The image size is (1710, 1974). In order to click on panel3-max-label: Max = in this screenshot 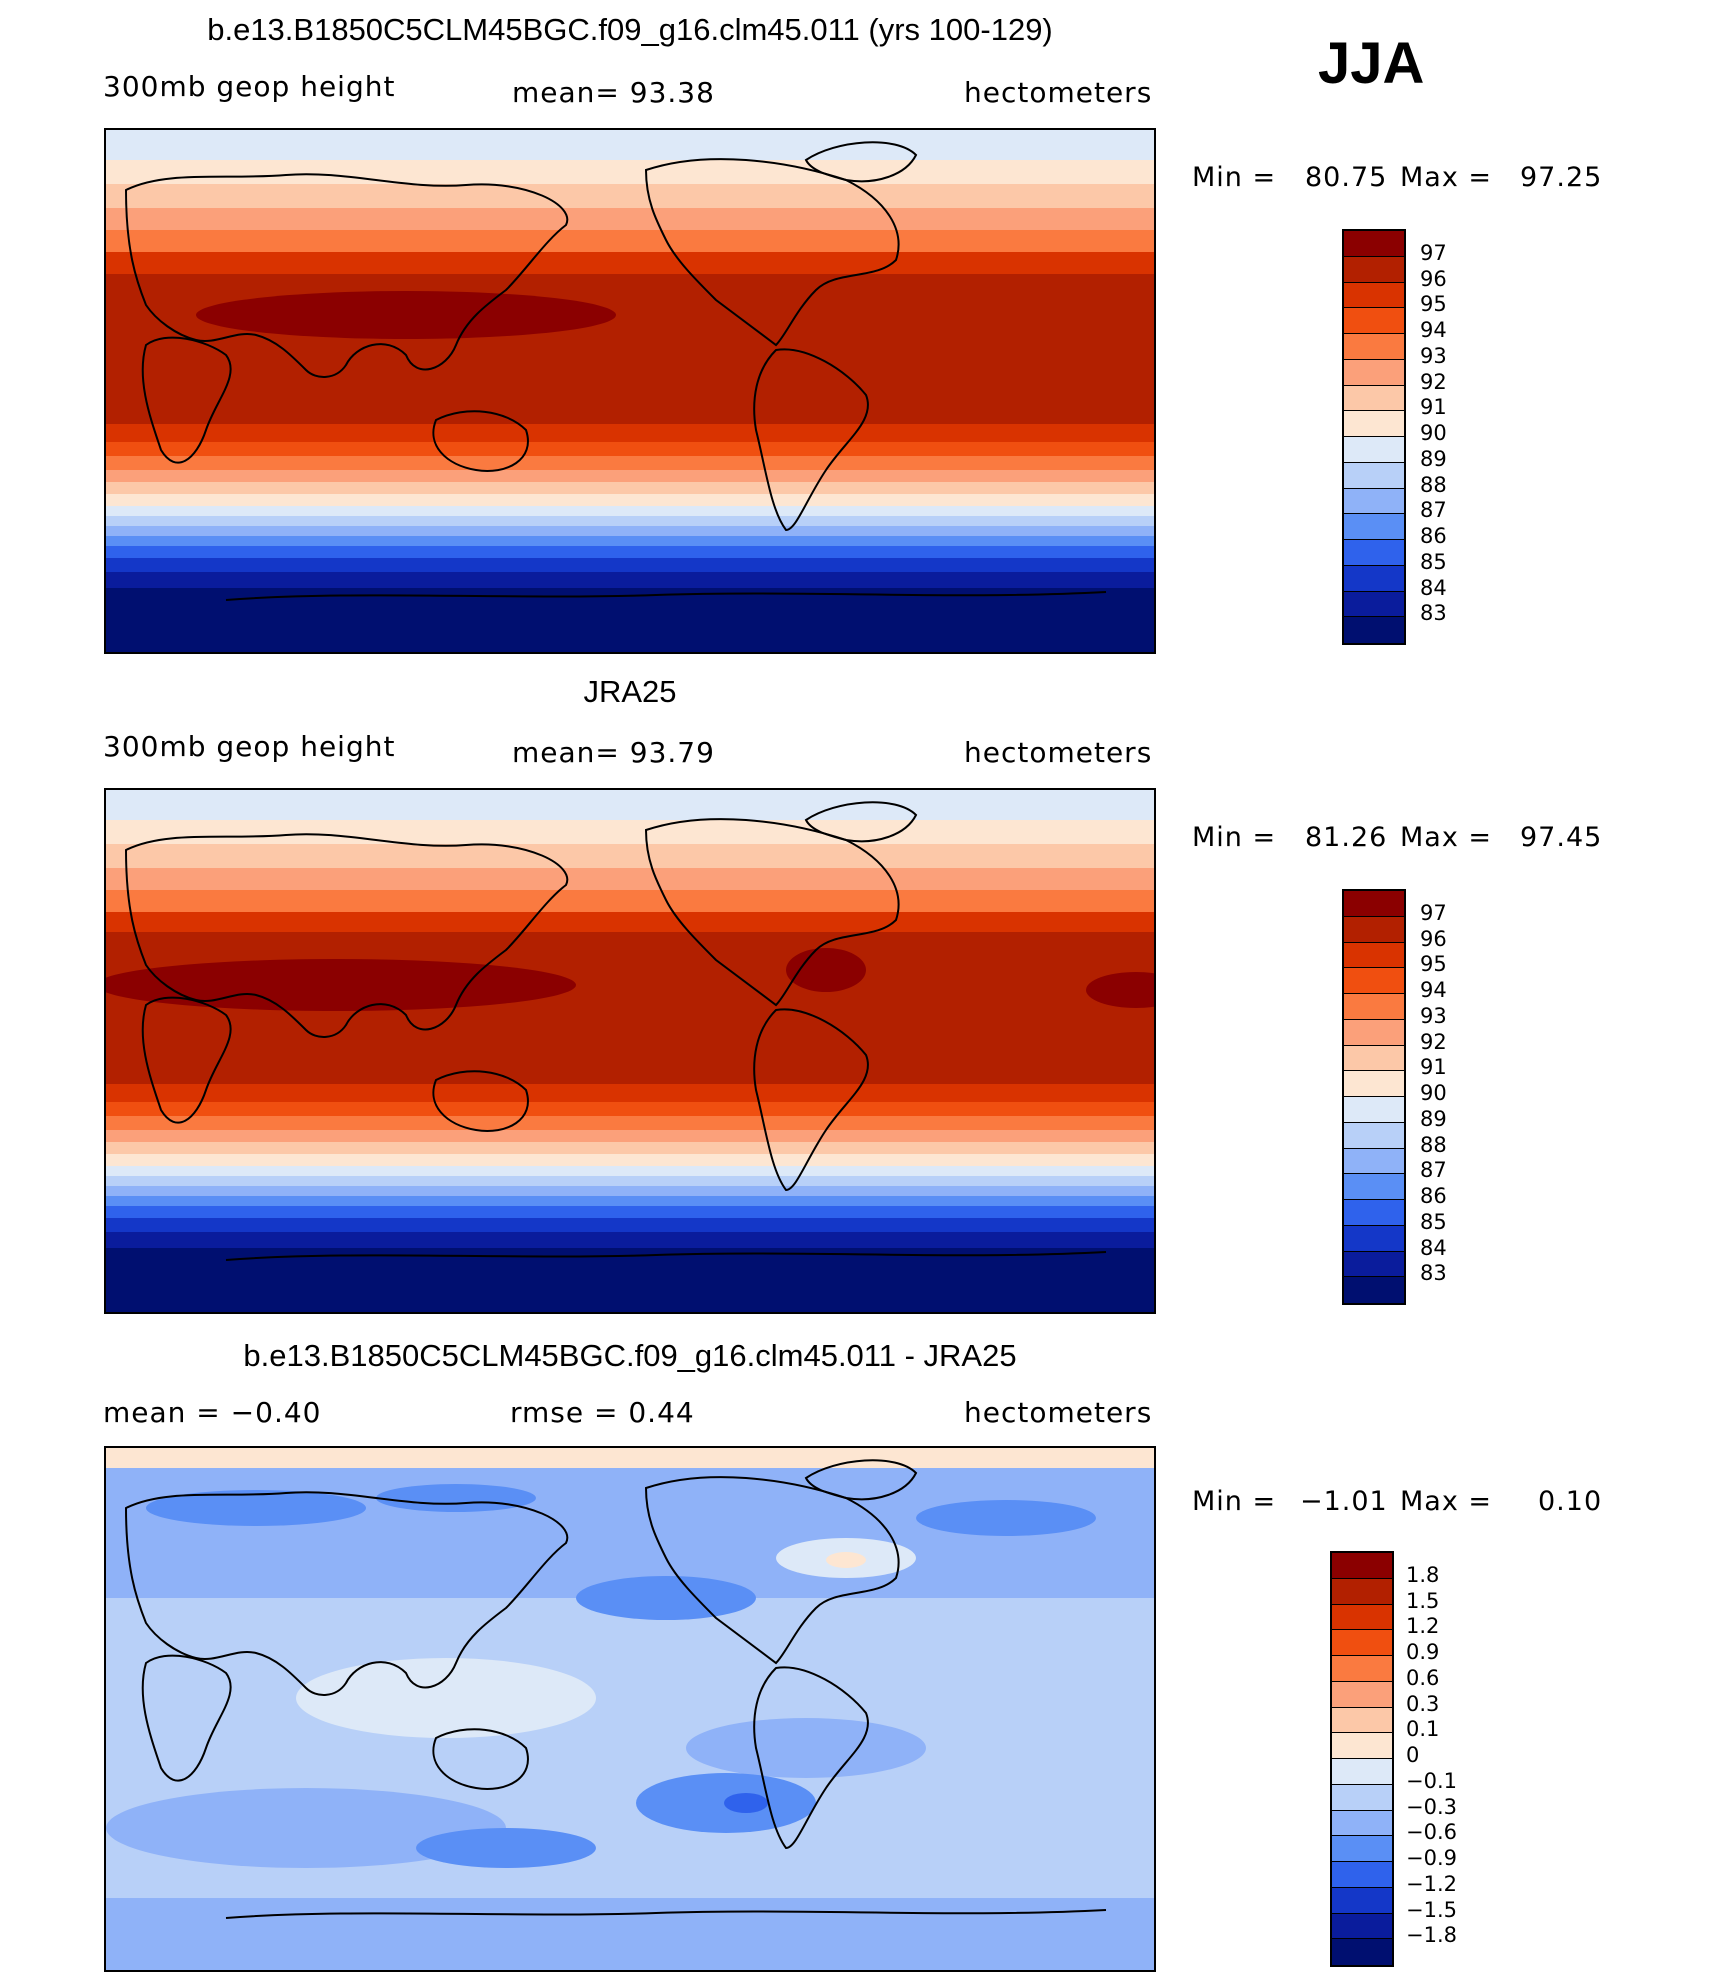, I will do `click(1446, 1501)`.